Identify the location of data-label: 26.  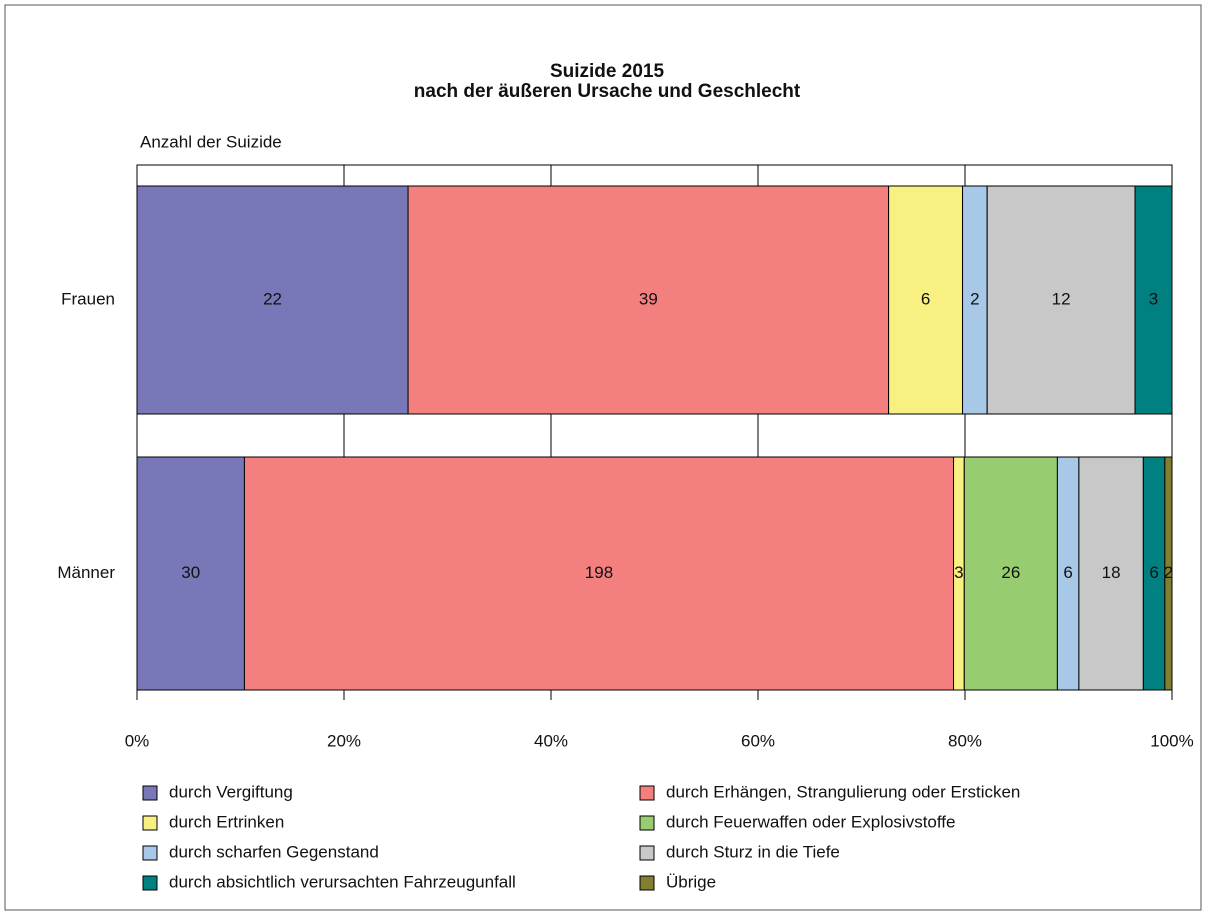
(1010, 572).